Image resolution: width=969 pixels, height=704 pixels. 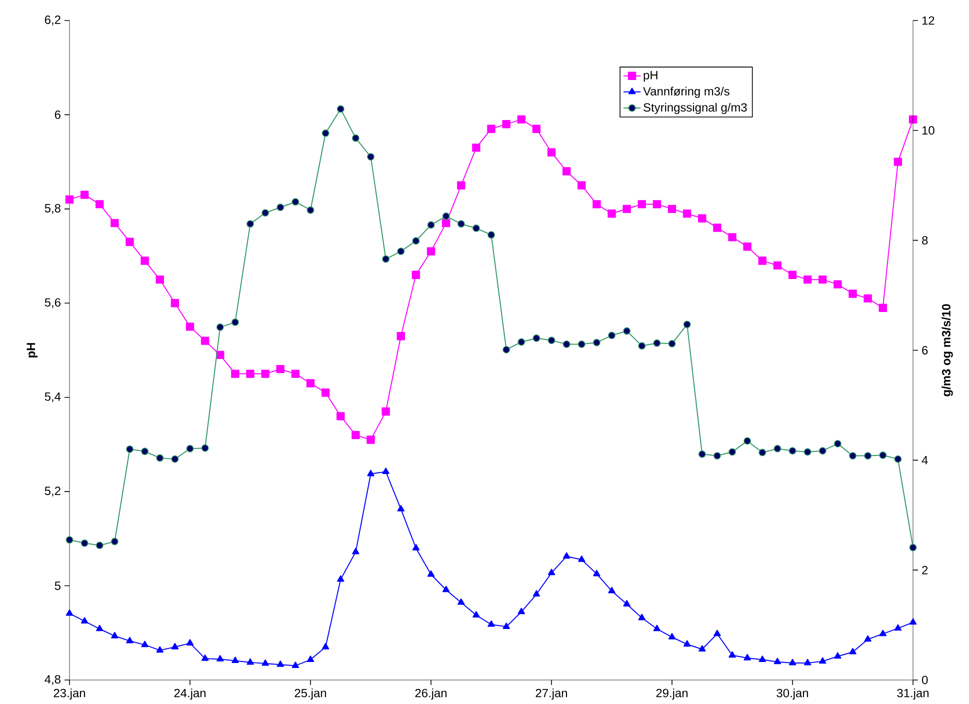 I want to click on y2-tick-label: 2, so click(x=925, y=570).